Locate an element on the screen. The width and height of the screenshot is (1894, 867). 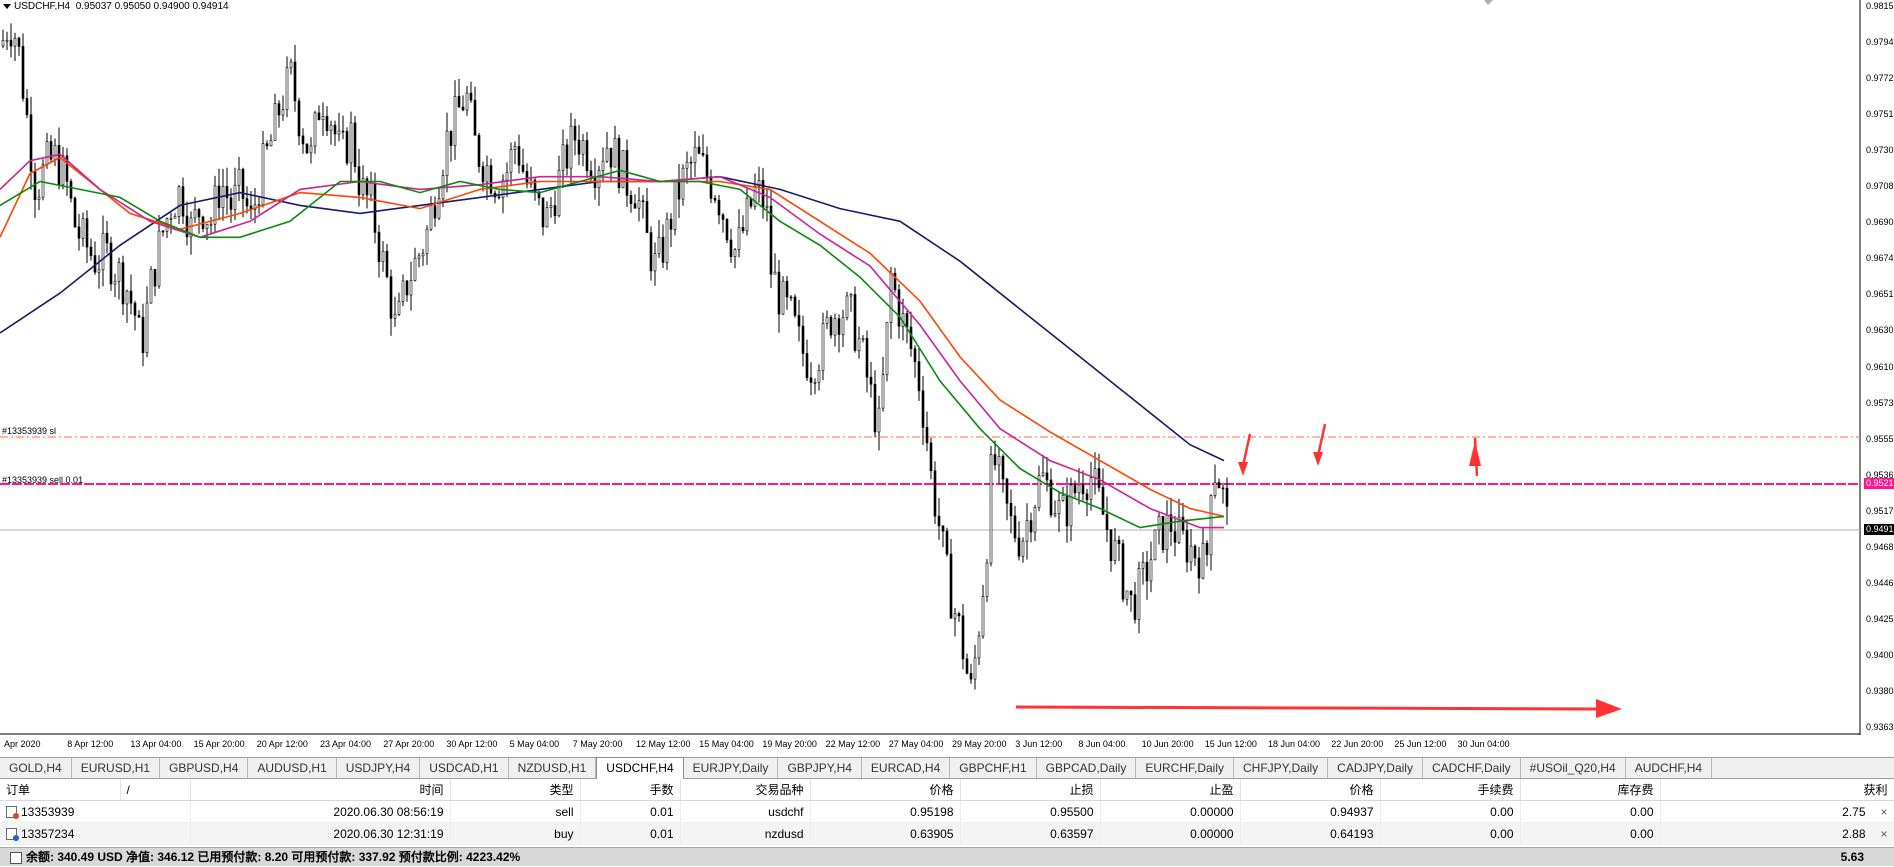
price-tick-label: 0.9380 is located at coordinates (1880, 690).